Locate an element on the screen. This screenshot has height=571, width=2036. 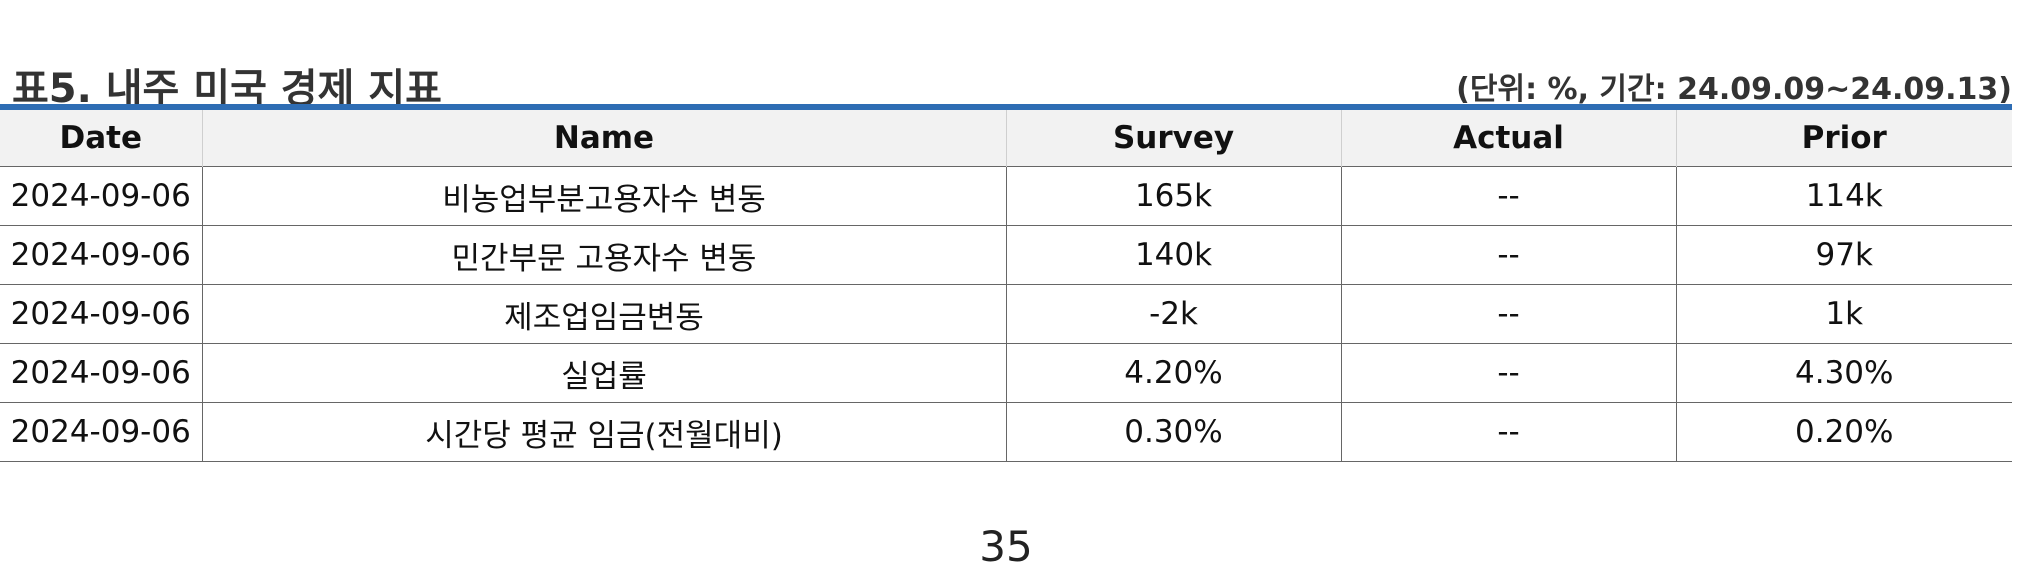
cell-prior: 97k is located at coordinates (1843, 255).